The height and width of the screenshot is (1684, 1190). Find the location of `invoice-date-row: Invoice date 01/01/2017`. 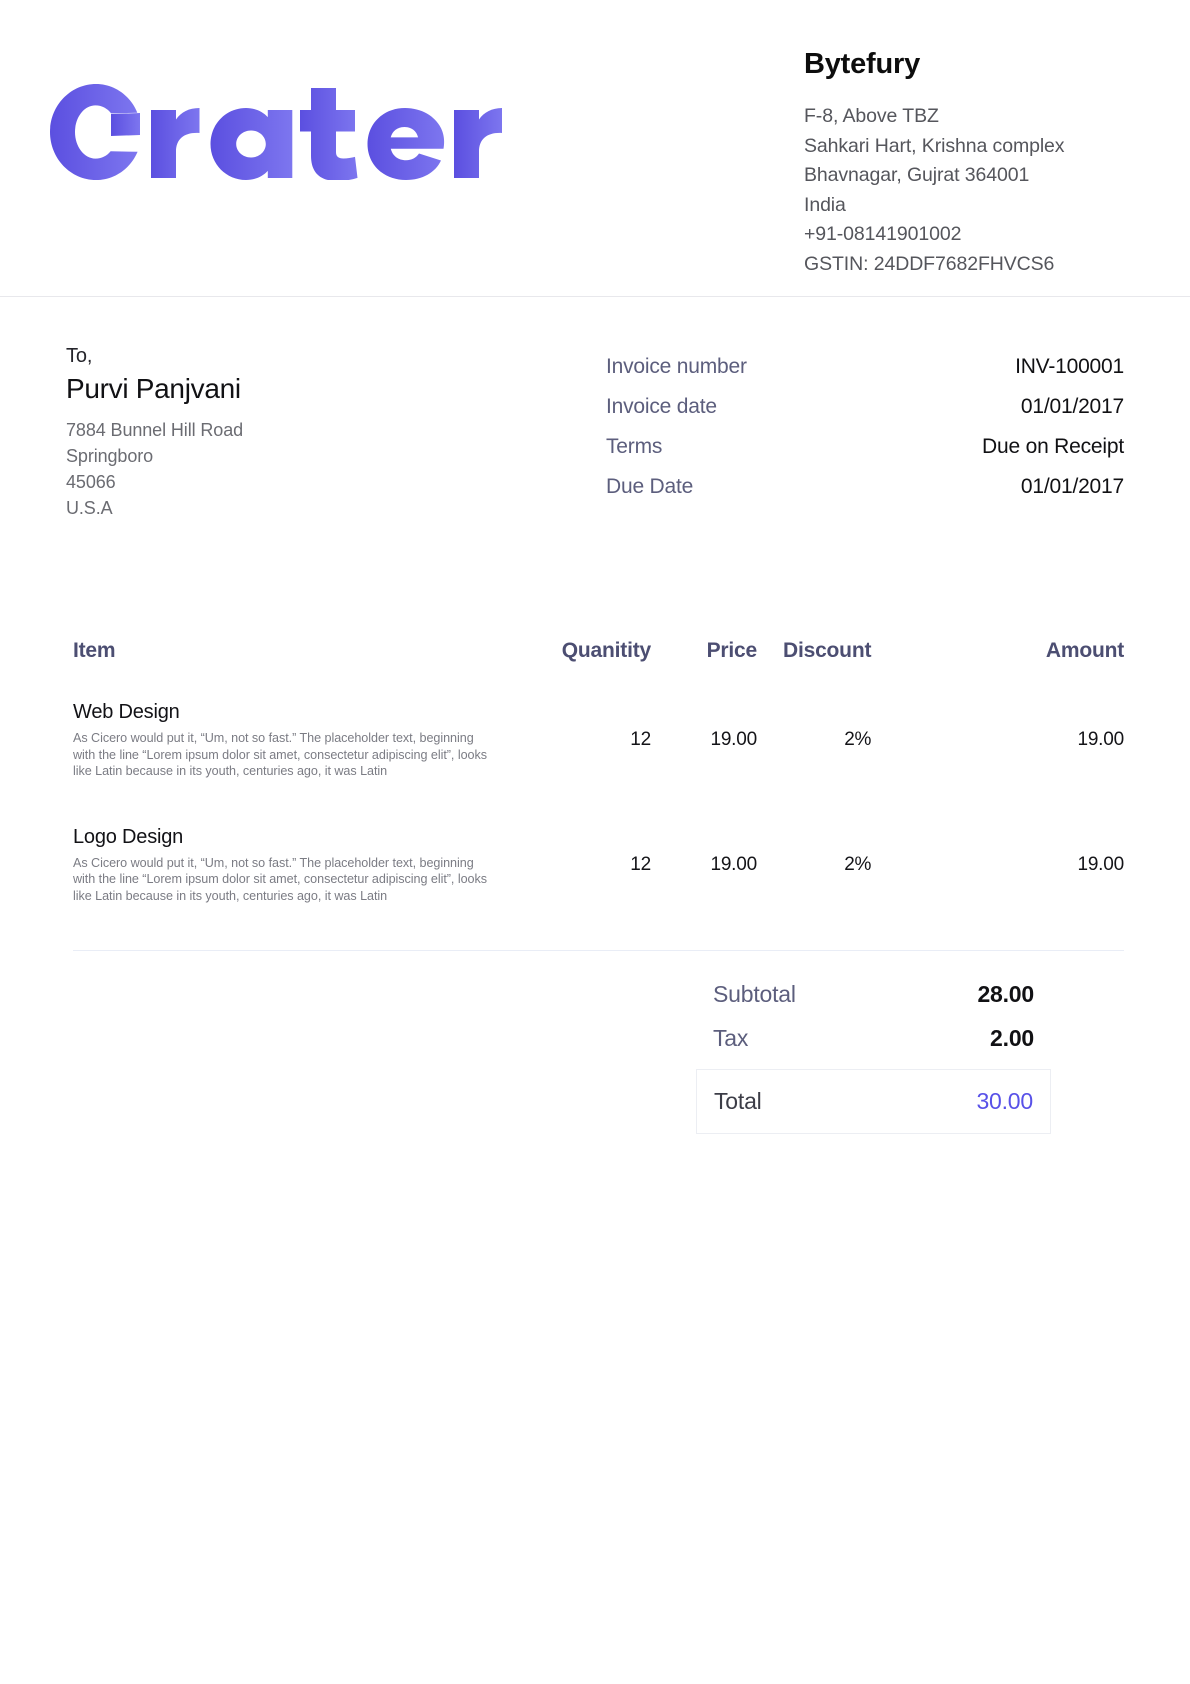

invoice-date-row: Invoice date 01/01/2017 is located at coordinates (865, 407).